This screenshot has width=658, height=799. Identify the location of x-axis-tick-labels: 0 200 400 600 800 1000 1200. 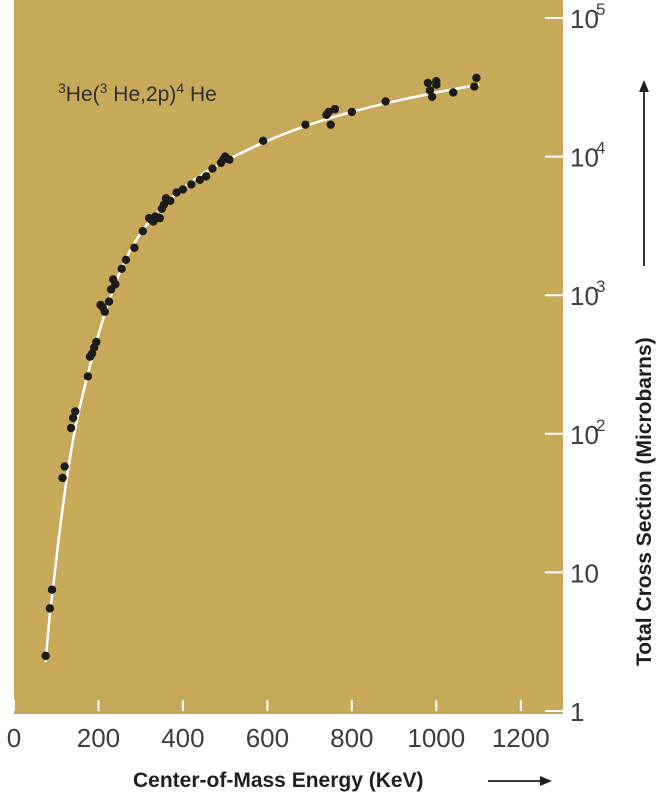
(278, 738).